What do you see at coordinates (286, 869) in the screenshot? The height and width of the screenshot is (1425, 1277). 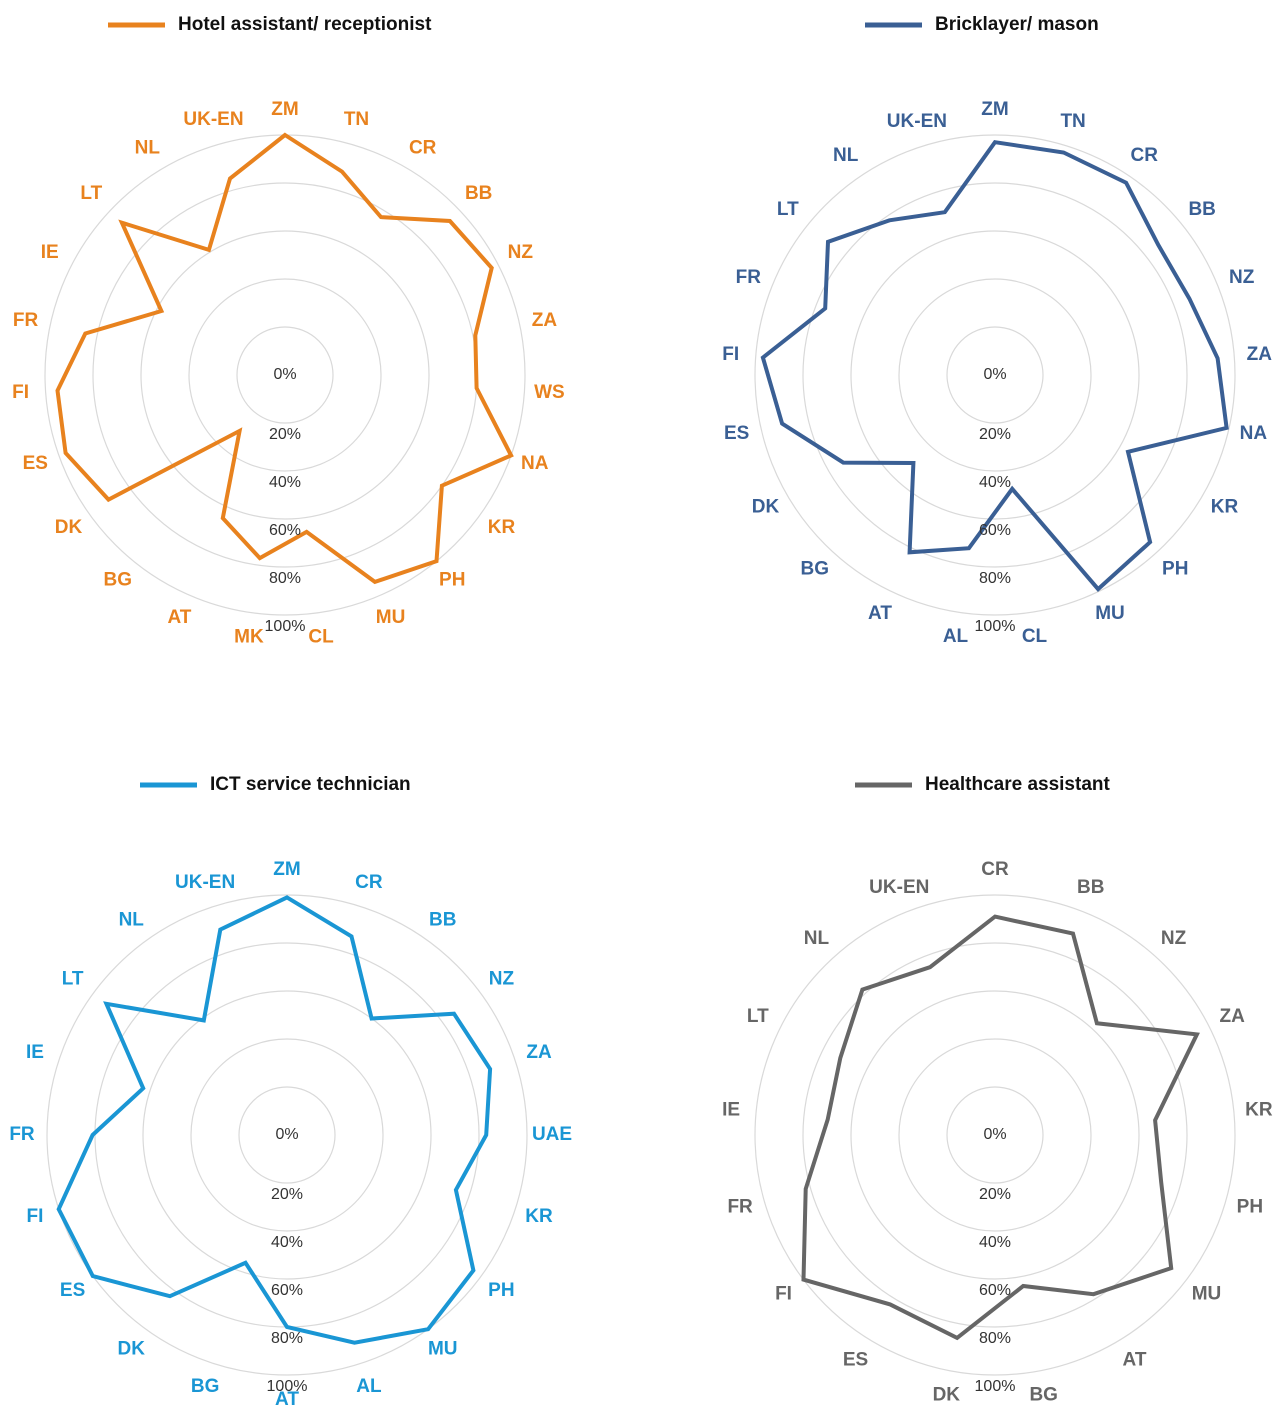 I see `category-label: ZM` at bounding box center [286, 869].